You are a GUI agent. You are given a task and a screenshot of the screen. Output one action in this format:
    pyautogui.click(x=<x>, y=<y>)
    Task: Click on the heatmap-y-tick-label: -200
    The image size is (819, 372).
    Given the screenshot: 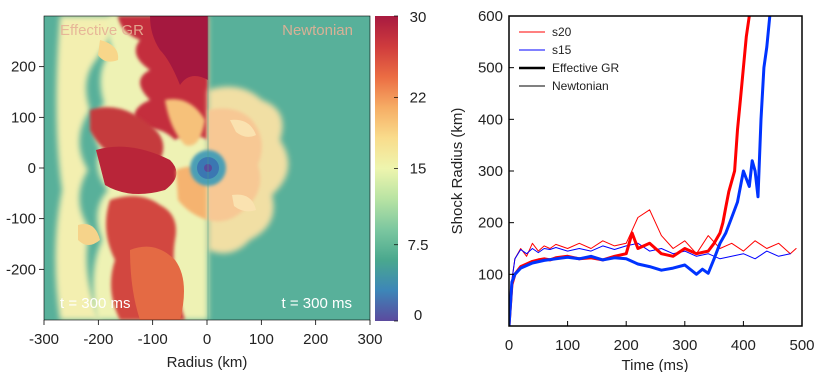 What is the action you would take?
    pyautogui.click(x=21, y=269)
    